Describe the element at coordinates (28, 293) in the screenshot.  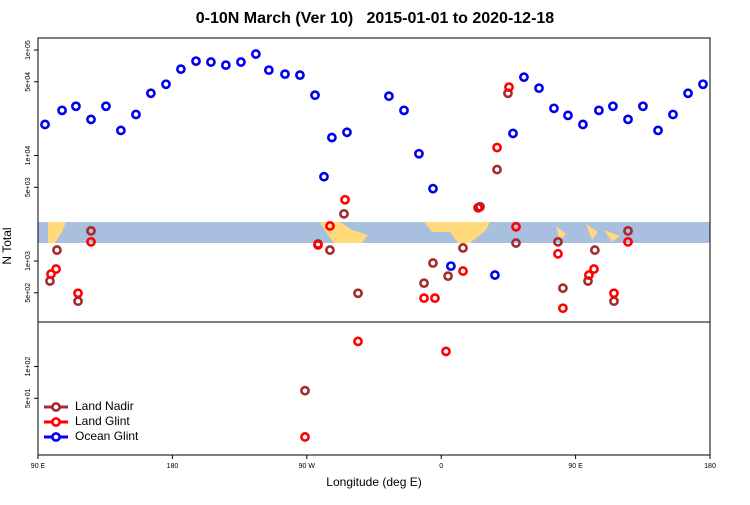
I see `y-tick-label: 5e+02` at that location.